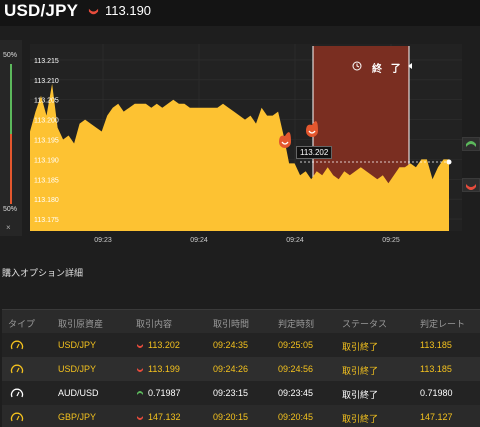 The image size is (480, 427). What do you see at coordinates (46, 101) in the screenshot?
I see `y-tick-label: 113.205` at bounding box center [46, 101].